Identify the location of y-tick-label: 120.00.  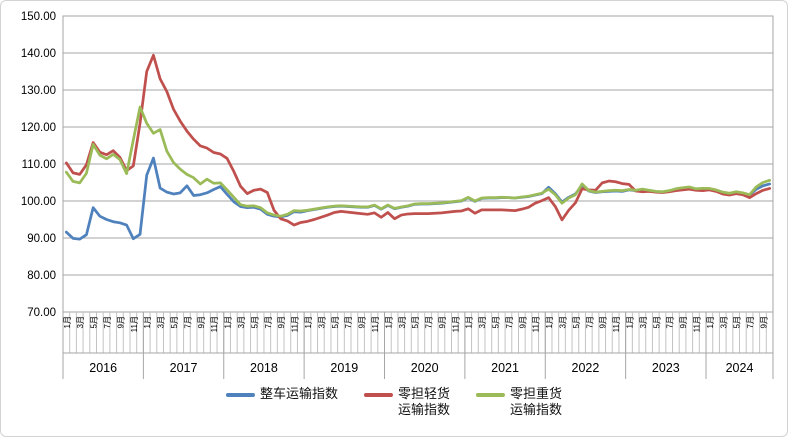
(38, 128).